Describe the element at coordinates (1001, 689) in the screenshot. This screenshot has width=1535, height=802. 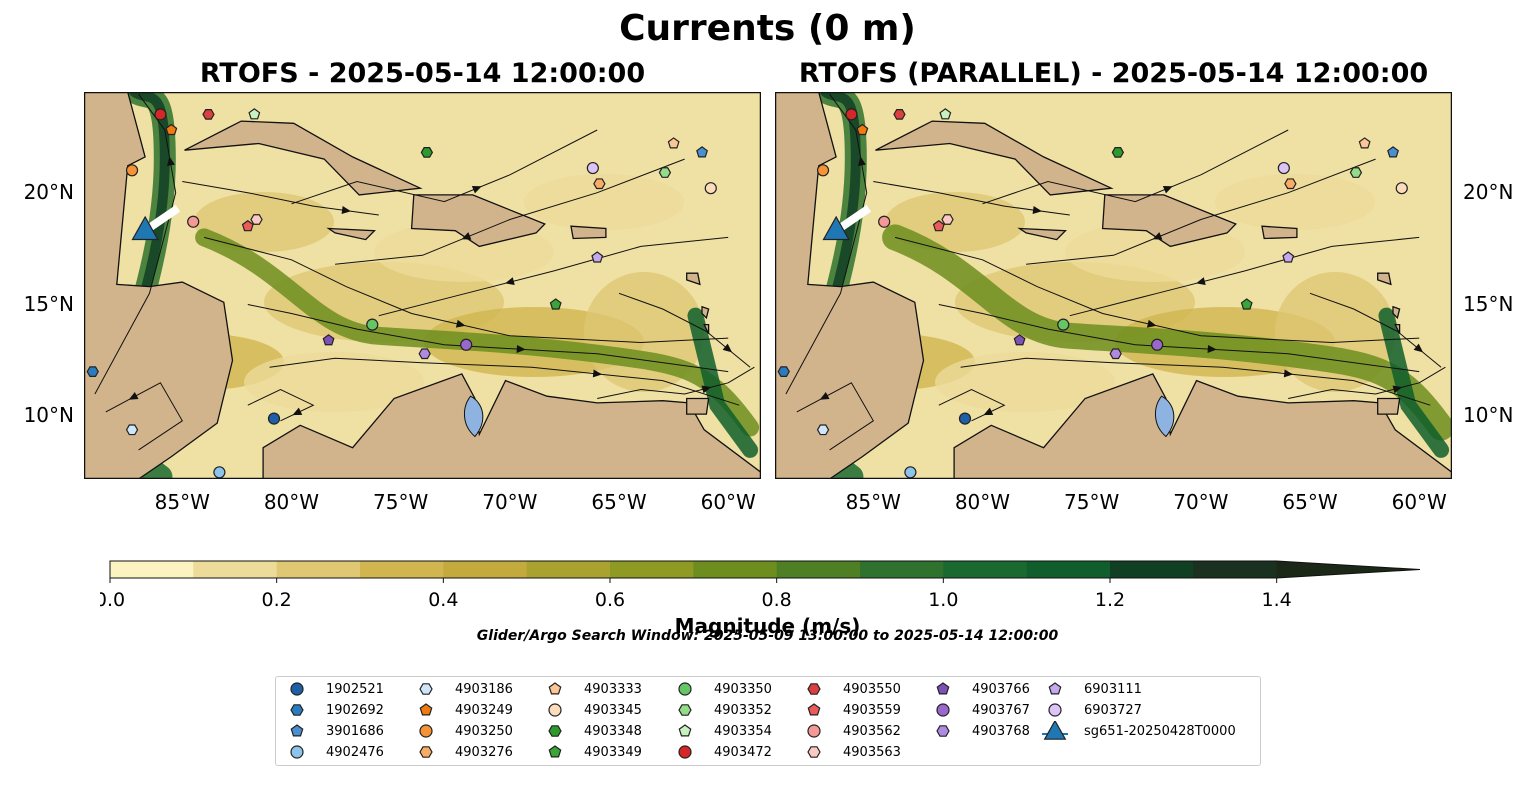
I see `legend-label: 4903766` at that location.